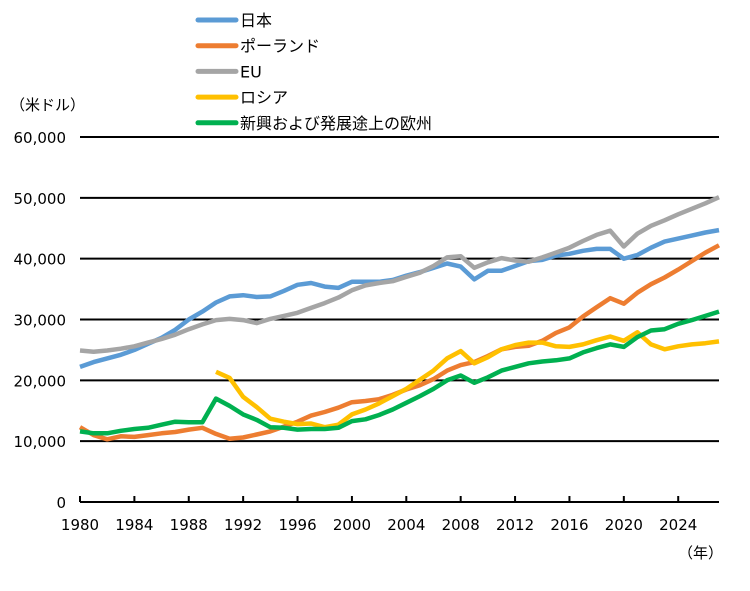 Image resolution: width=750 pixels, height=591 pixels. What do you see at coordinates (189, 525) in the screenshot?
I see `x-tick-label: 1988` at bounding box center [189, 525].